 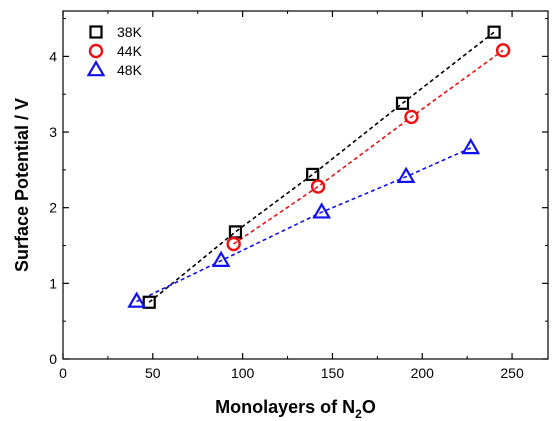 I want to click on x-axis-title: Monolayers of N2O, so click(x=295, y=409).